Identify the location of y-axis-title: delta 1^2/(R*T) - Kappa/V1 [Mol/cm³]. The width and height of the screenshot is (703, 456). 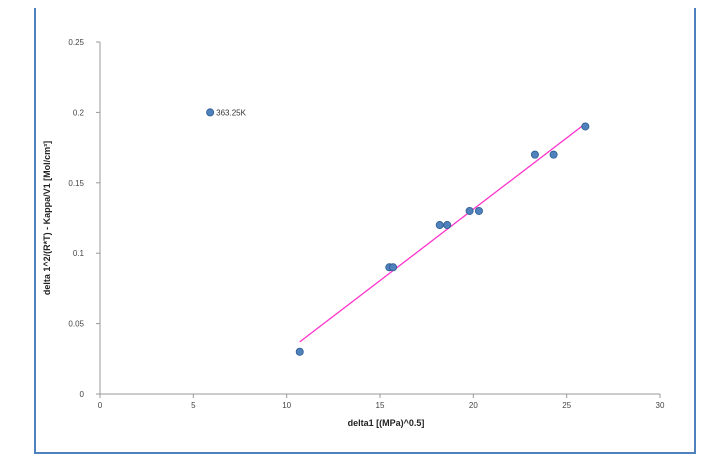
(47, 218).